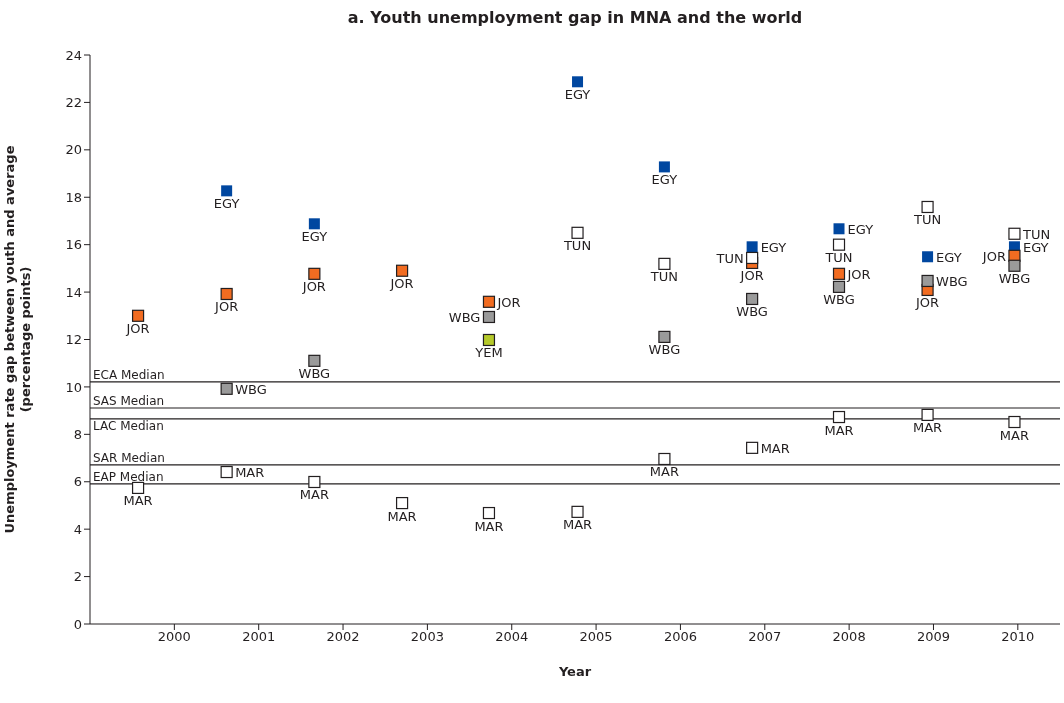 The image size is (1064, 703). What do you see at coordinates (129, 401) in the screenshot?
I see `ref-line-label: SAS Median` at bounding box center [129, 401].